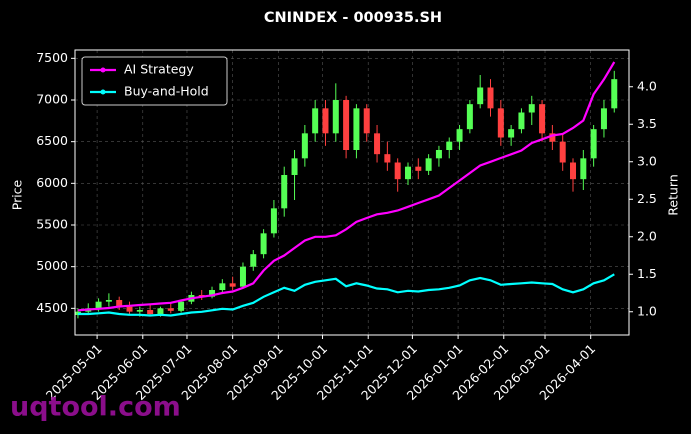 The height and width of the screenshot is (434, 691). I want to click on y-tick-label: 7500, so click(52, 57).